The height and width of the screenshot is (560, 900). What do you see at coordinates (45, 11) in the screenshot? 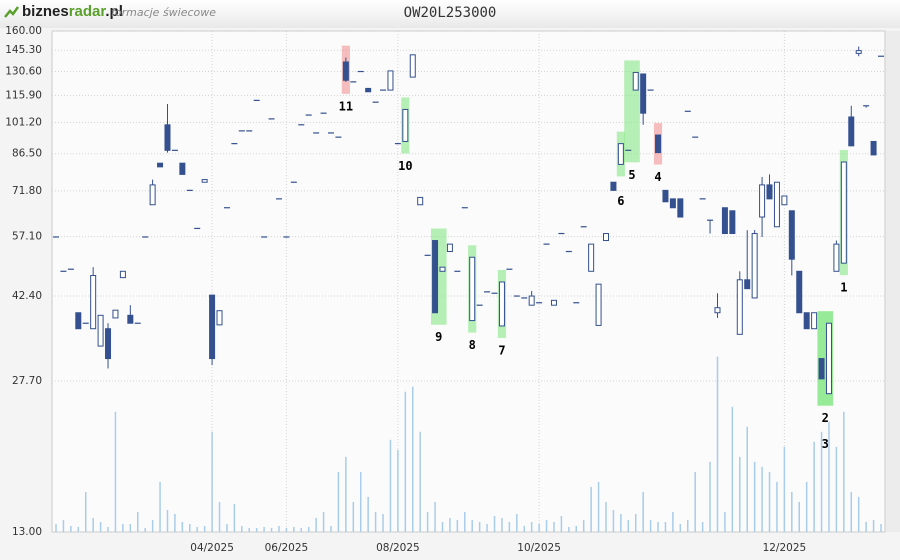
I see `brand-part: biznes` at bounding box center [45, 11].